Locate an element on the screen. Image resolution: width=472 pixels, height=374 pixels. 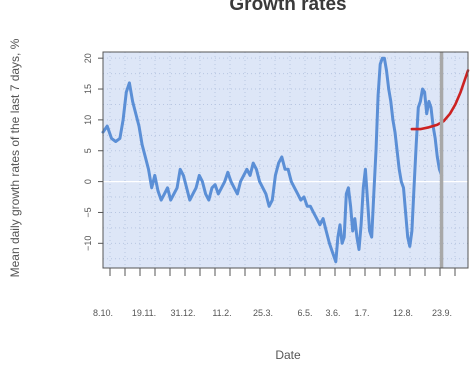
x-tick-label: 12.8. is located at coordinates (403, 313).